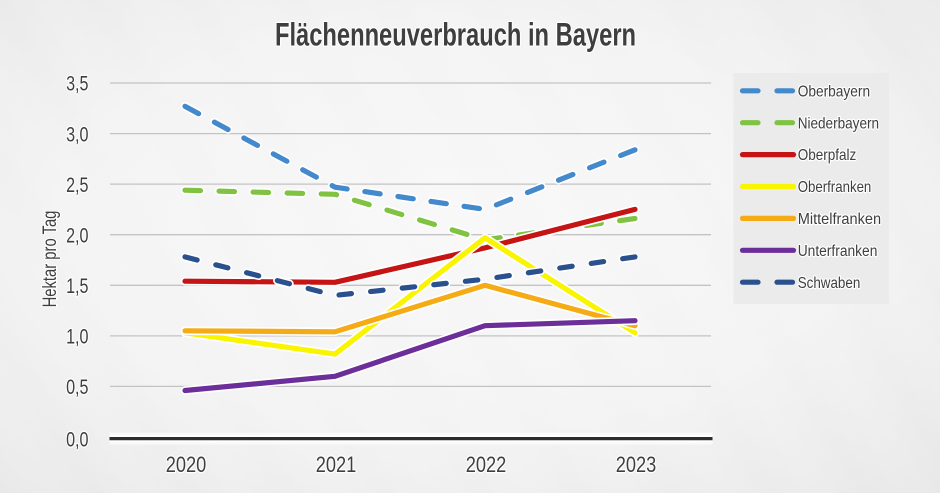  Describe the element at coordinates (77, 388) in the screenshot. I see `svg-text: 0,5` at that location.